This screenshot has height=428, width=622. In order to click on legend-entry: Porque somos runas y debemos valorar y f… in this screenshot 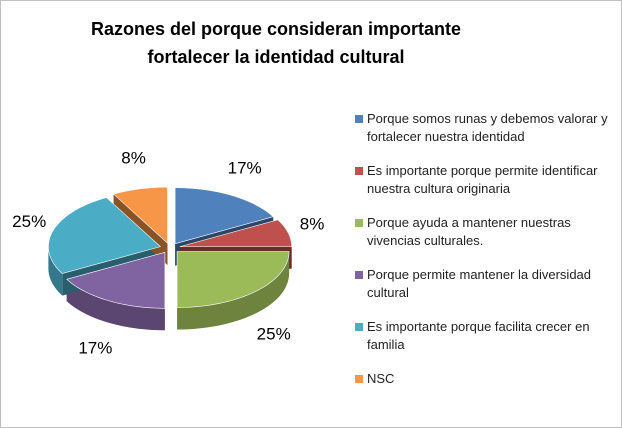, I will do `click(482, 128)`.